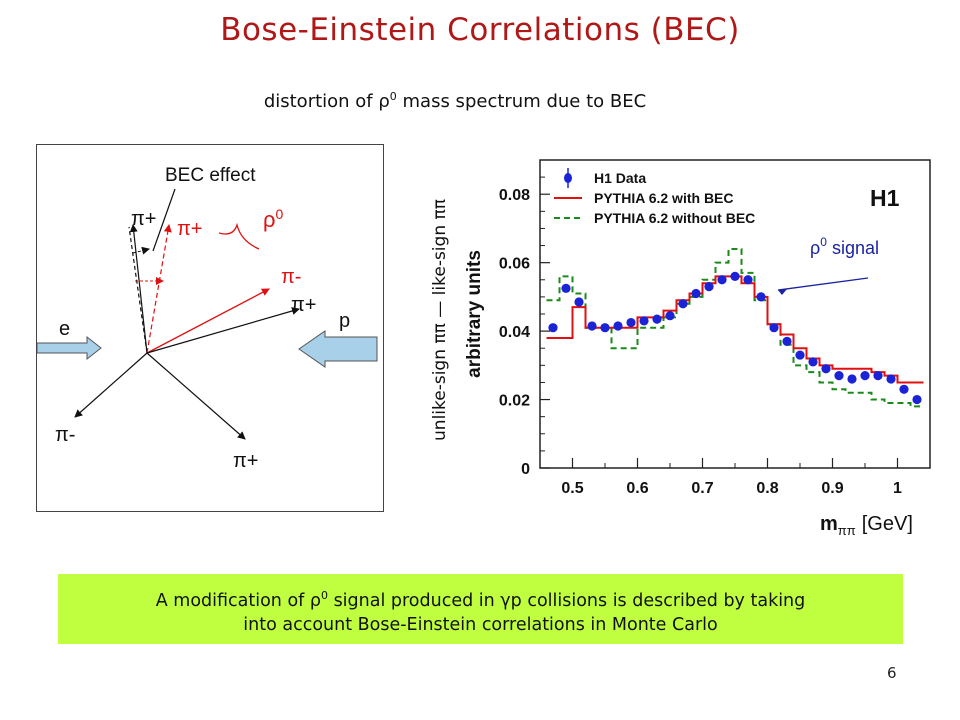 The height and width of the screenshot is (720, 960). I want to click on x-tick-label: 0.5, so click(572, 488).